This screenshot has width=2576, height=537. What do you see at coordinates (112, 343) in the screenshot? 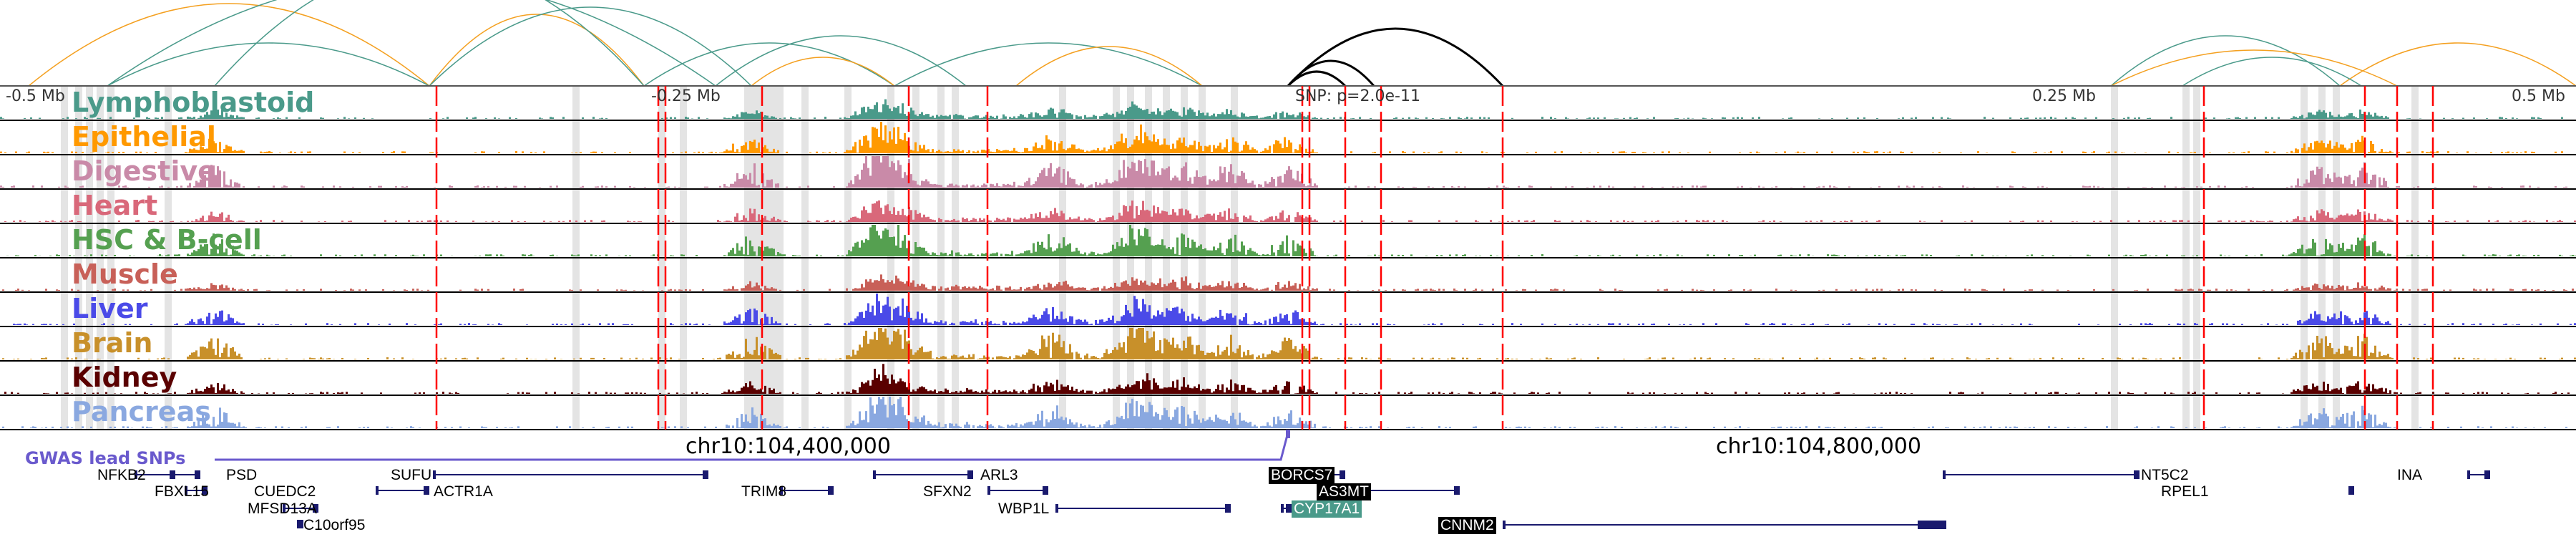
I see `track-label: Brain` at bounding box center [112, 343].